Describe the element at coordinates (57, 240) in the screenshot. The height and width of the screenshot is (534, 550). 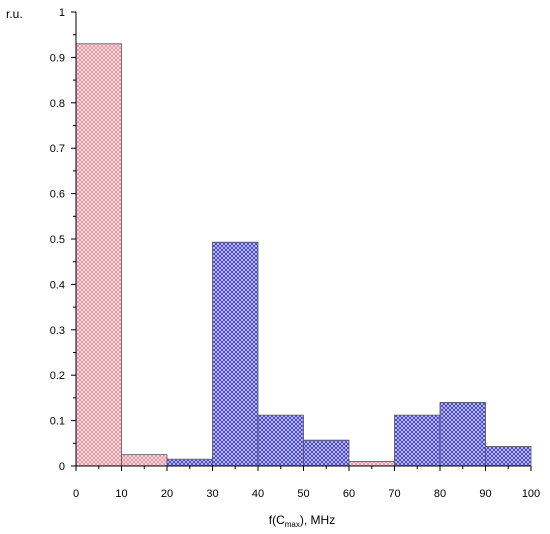
I see `y-tick-label: 0.5` at that location.